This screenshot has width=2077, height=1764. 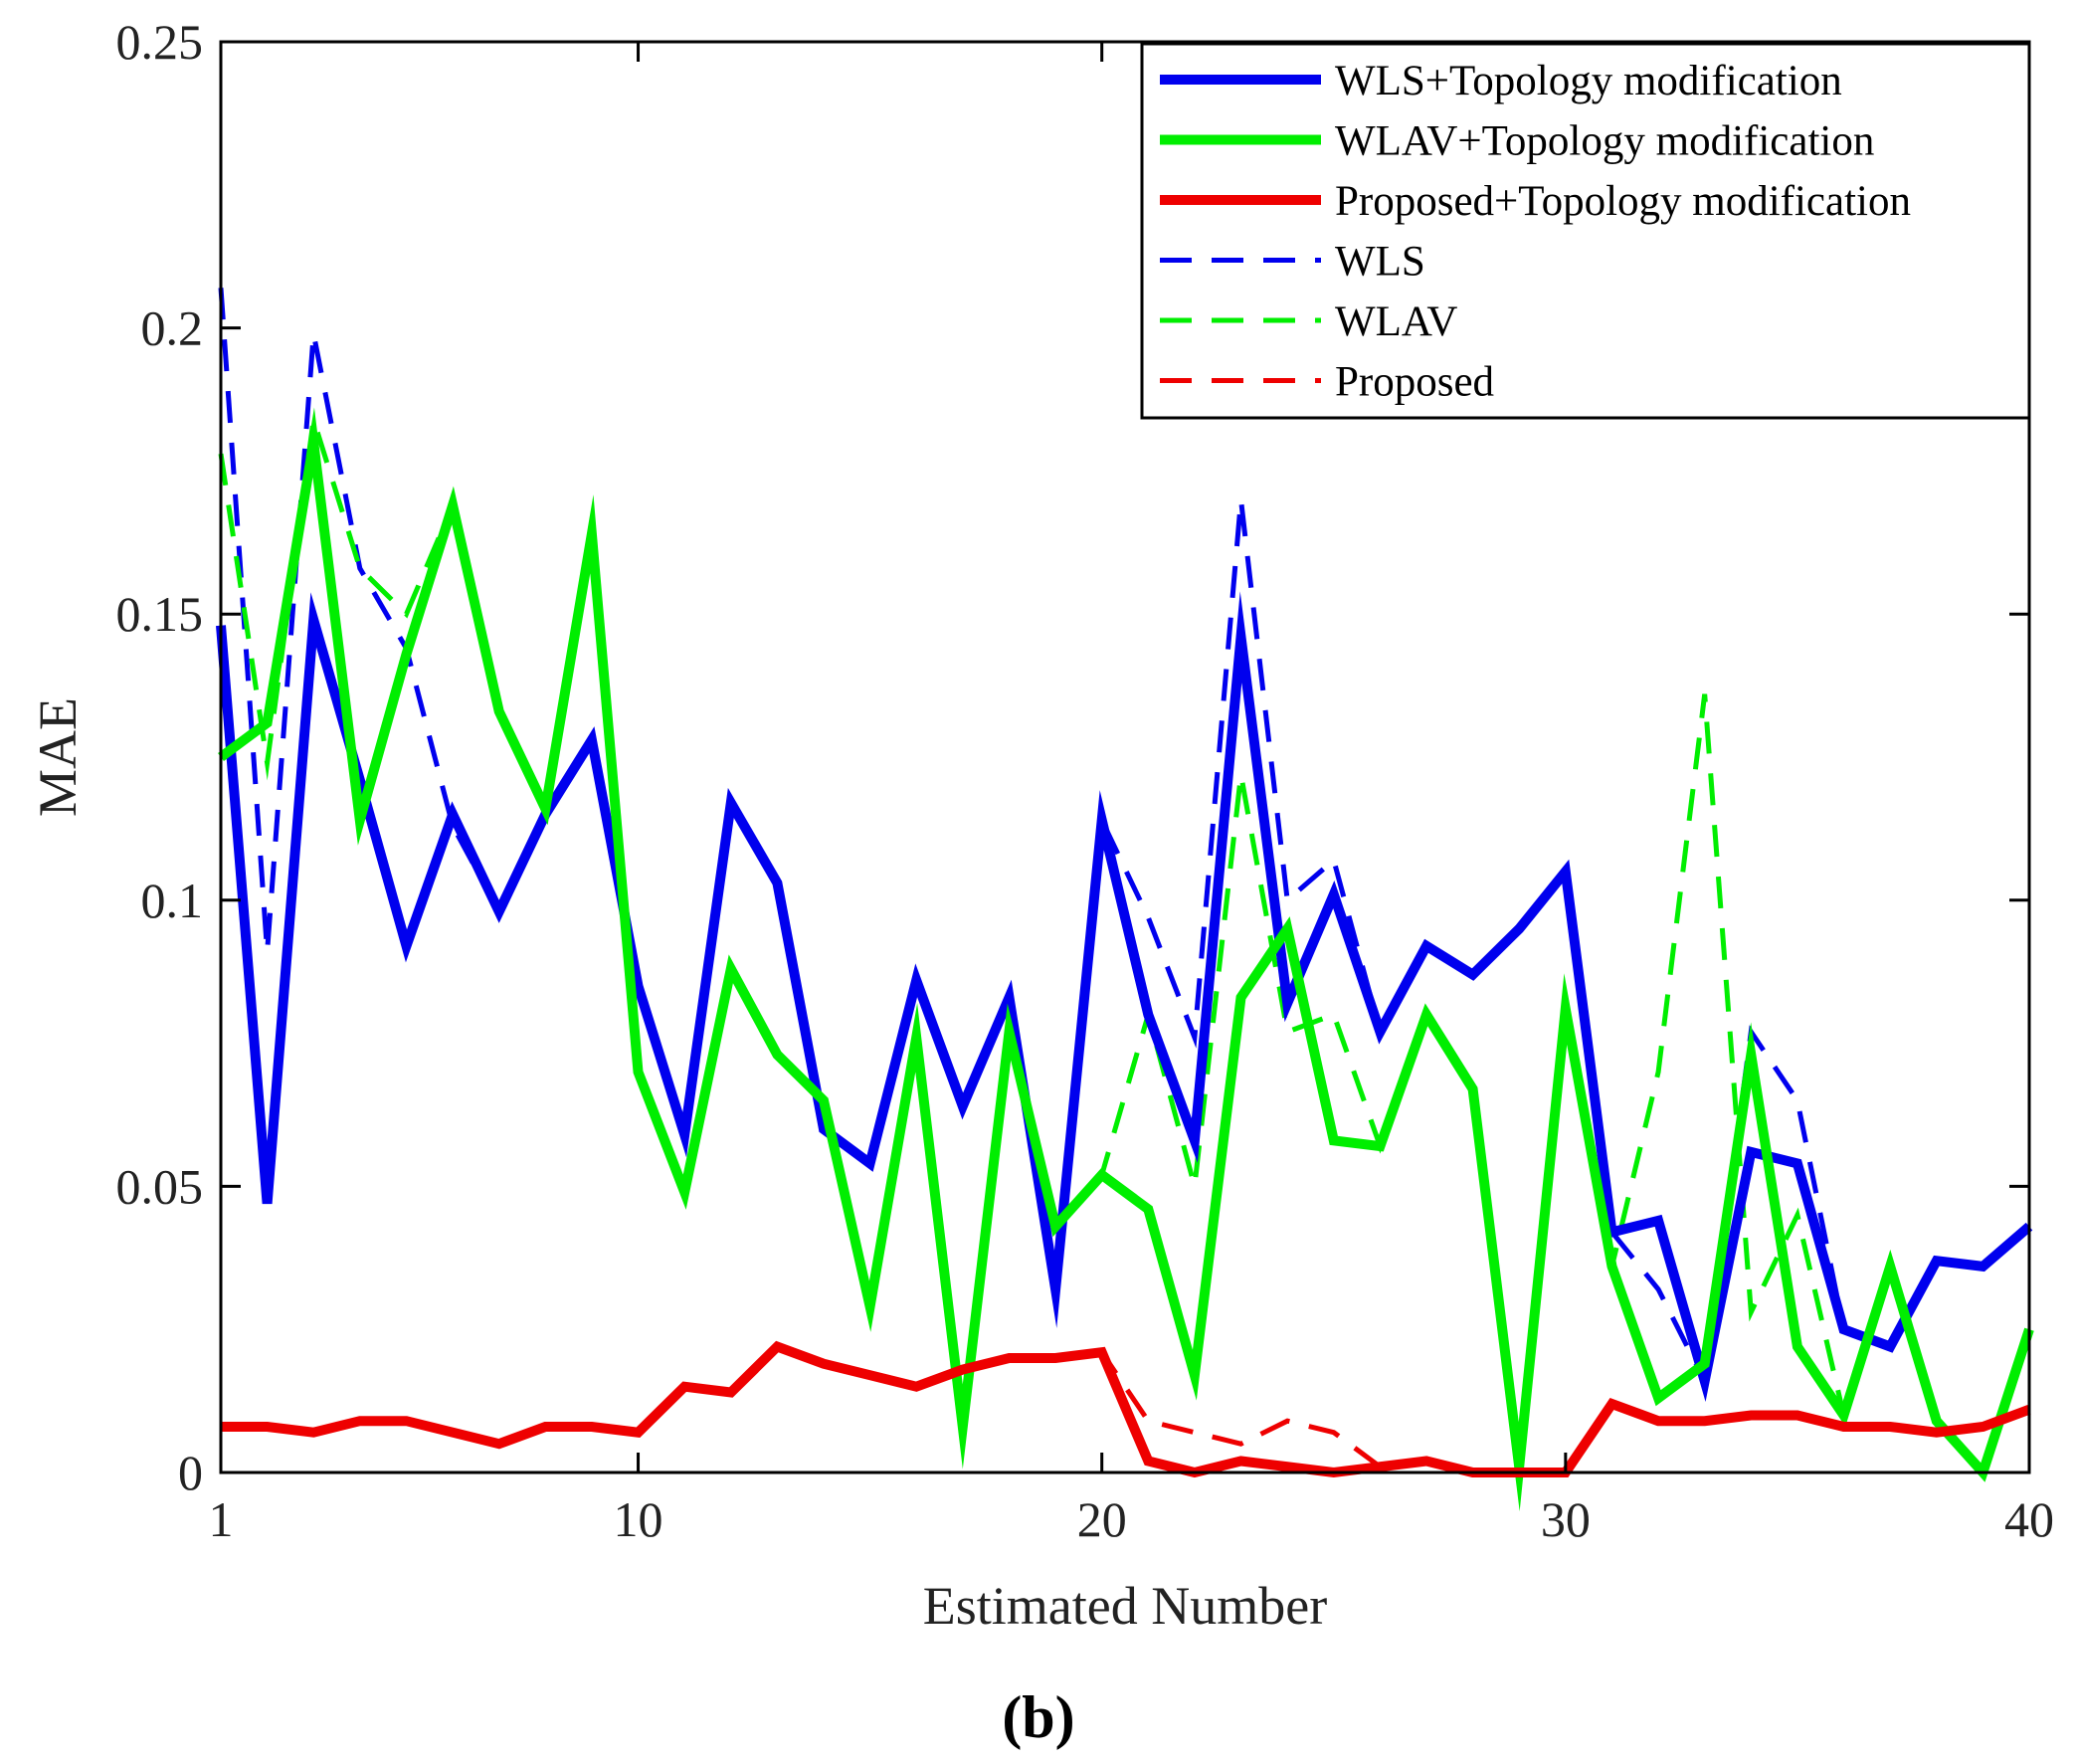 What do you see at coordinates (1623, 201) in the screenshot?
I see `legend-label-proposed-topology-modification: Proposed+Topology modification` at bounding box center [1623, 201].